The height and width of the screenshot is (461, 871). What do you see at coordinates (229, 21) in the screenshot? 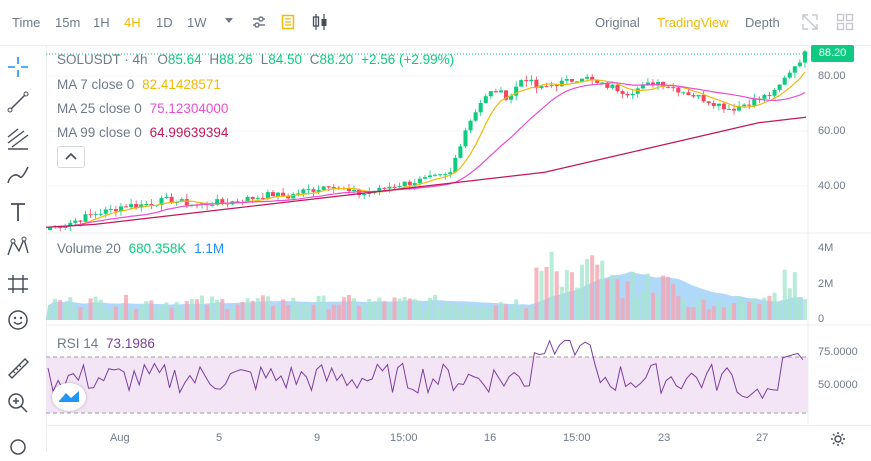
I see `chevron-down-icon` at bounding box center [229, 21].